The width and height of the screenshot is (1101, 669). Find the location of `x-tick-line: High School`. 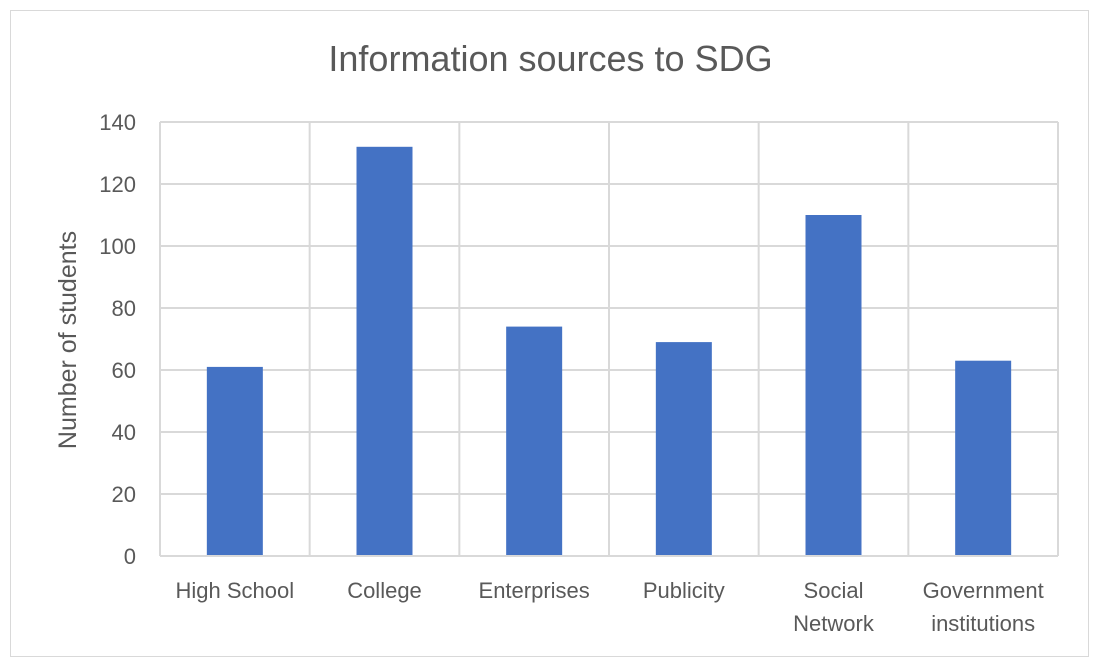

x-tick-line: High School is located at coordinates (235, 590).